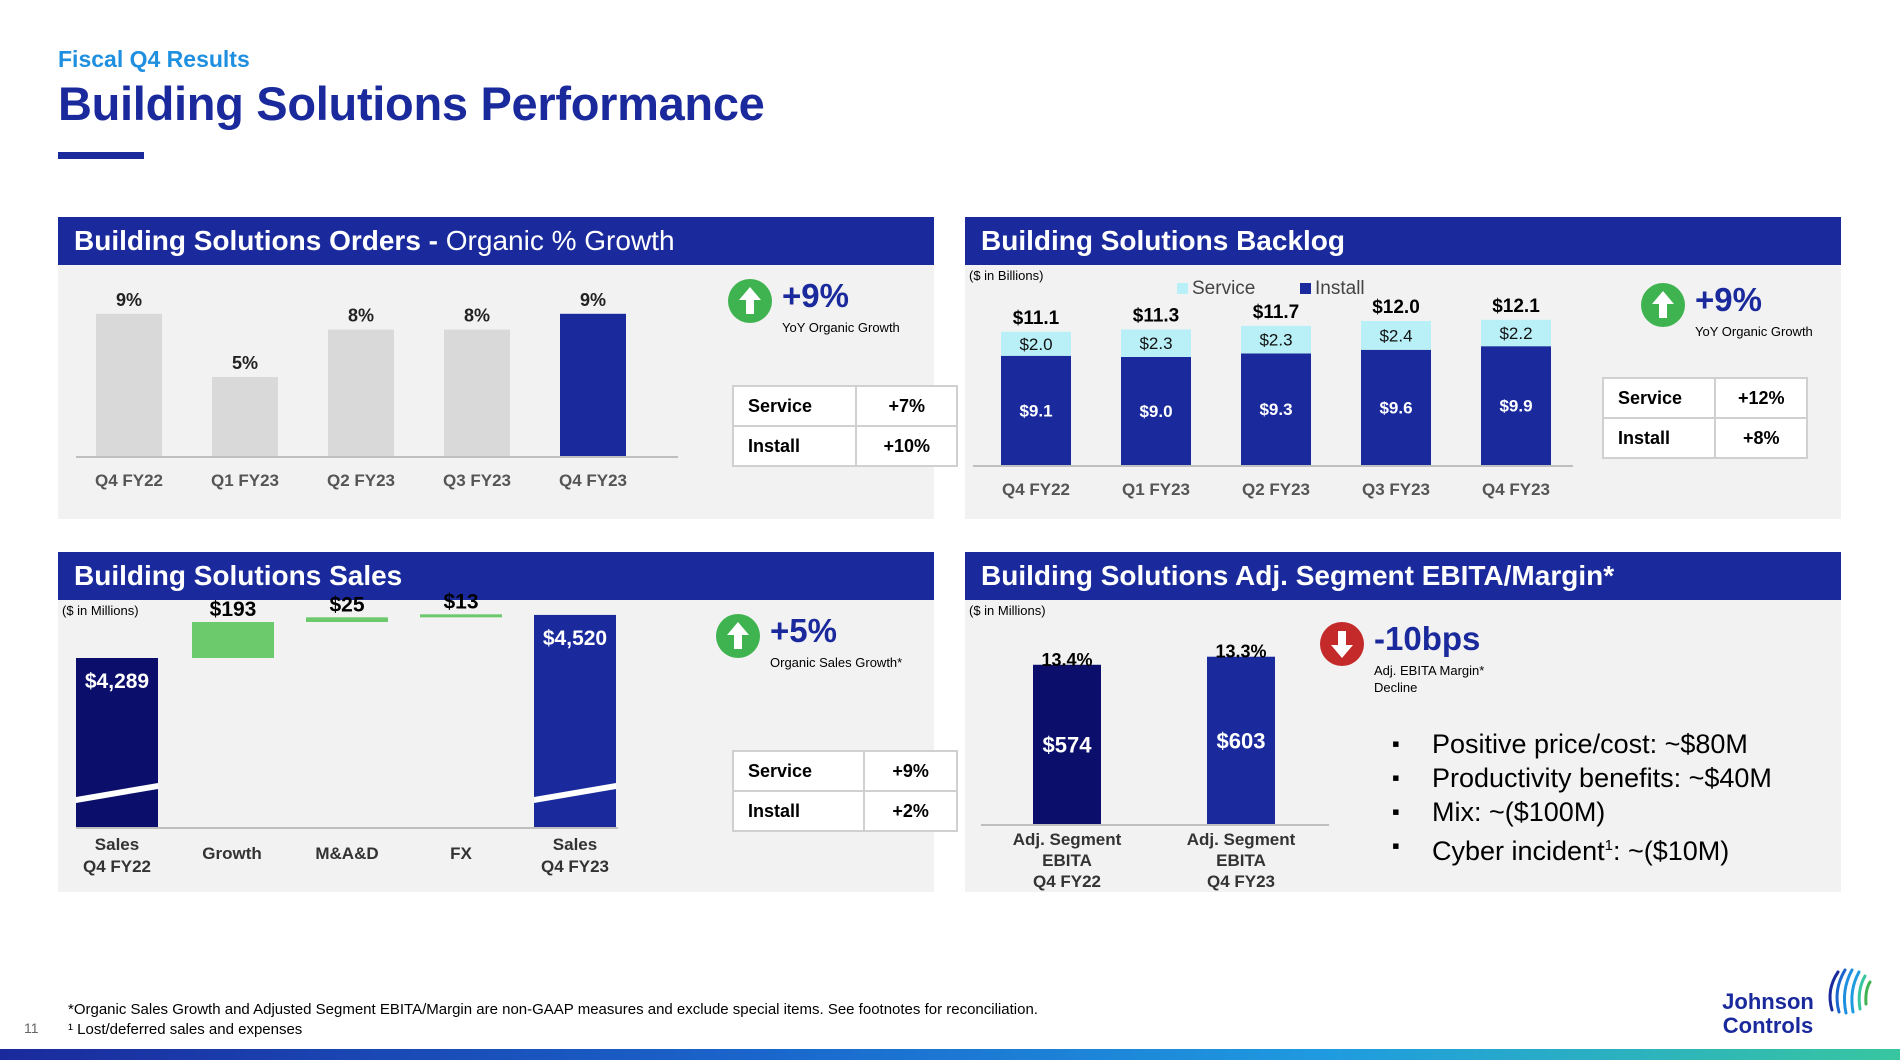 Image resolution: width=1900 pixels, height=1060 pixels. Describe the element at coordinates (1518, 851) in the screenshot. I see `bullet-text-pre: Cyber incident` at that location.